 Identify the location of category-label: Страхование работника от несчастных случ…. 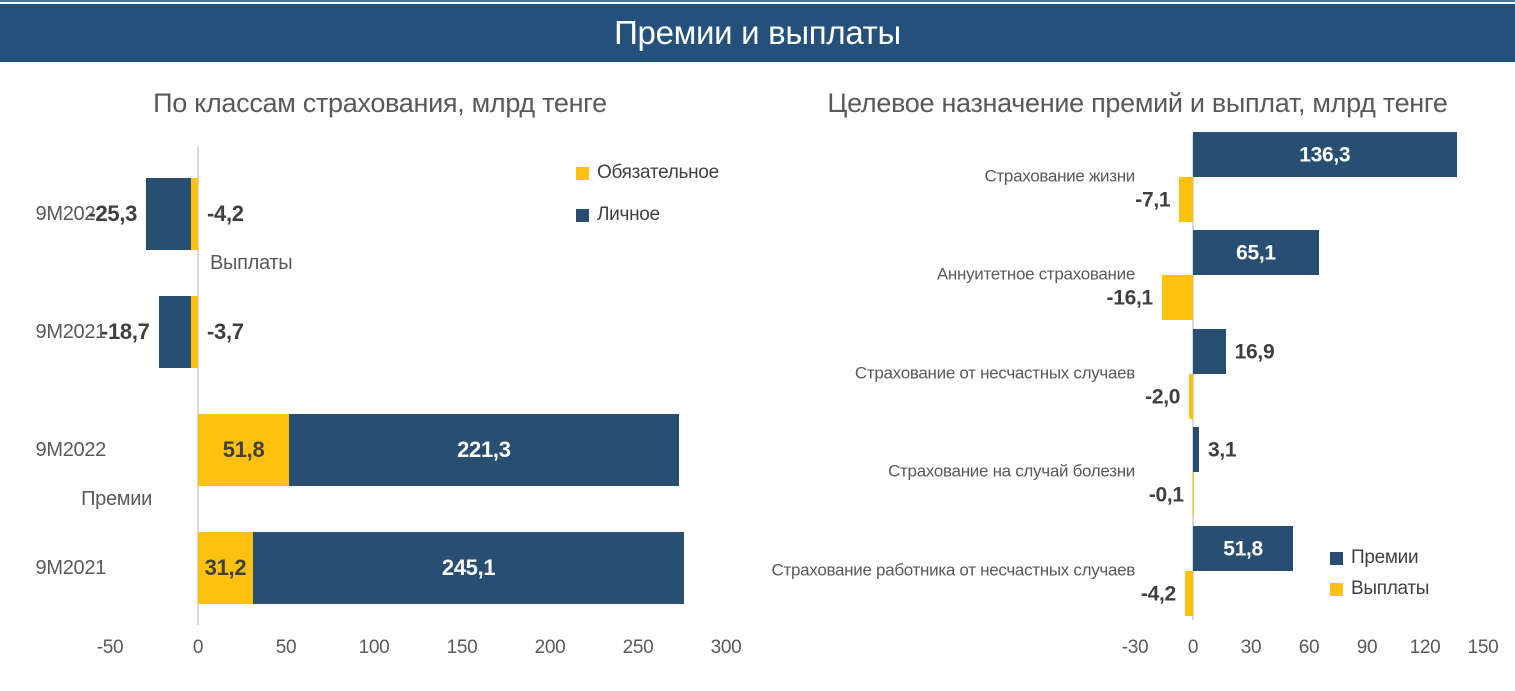
(953, 570).